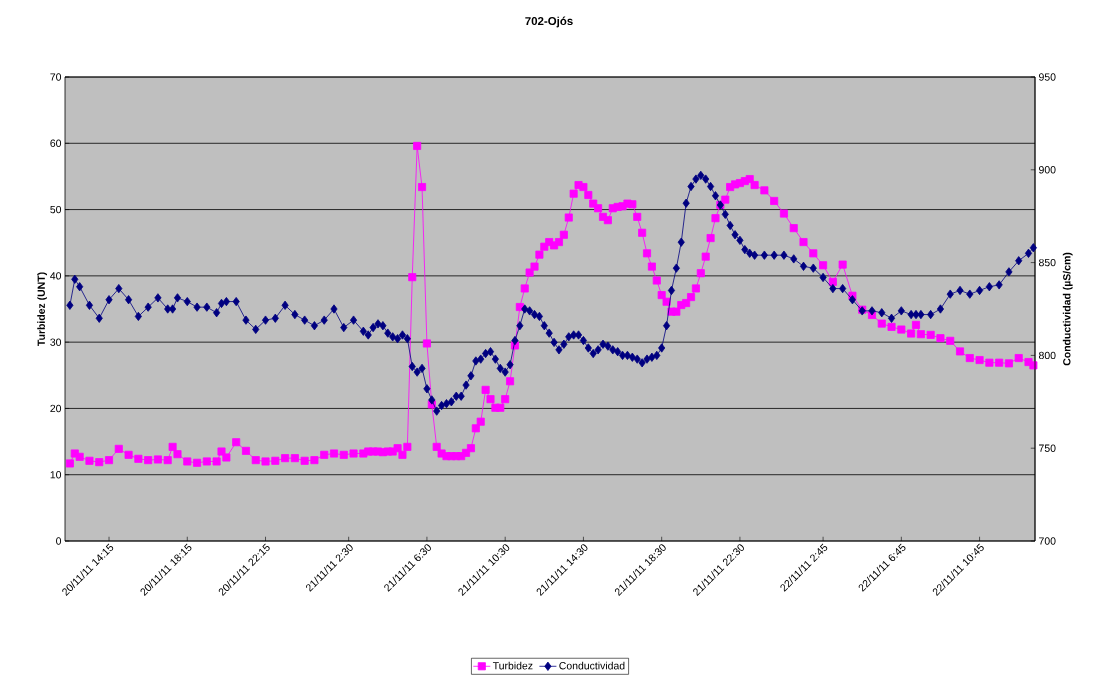 The height and width of the screenshot is (681, 1098). I want to click on legend-label: Turbidez, so click(512, 665).